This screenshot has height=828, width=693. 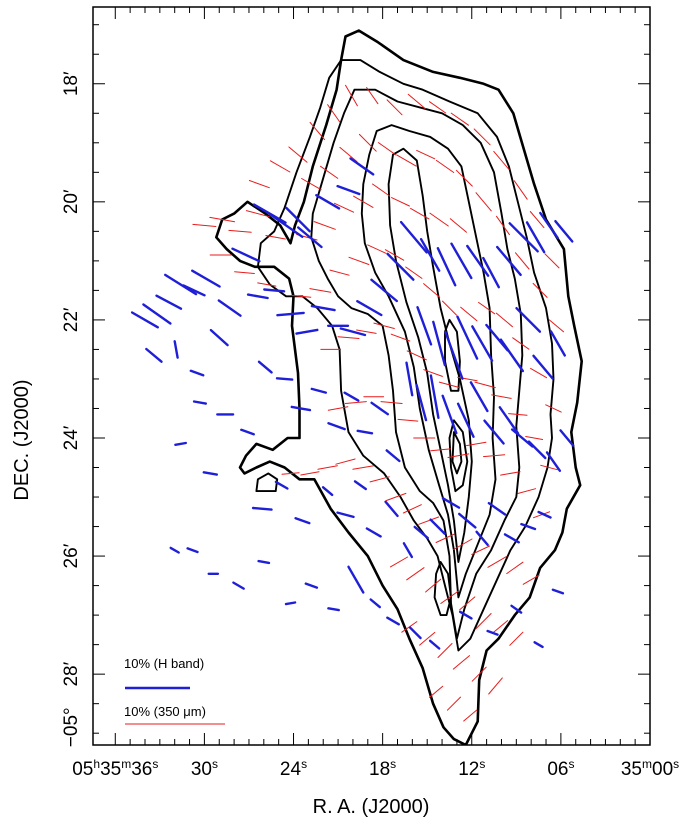 I want to click on 350um-vector-90, so click(x=310, y=473).